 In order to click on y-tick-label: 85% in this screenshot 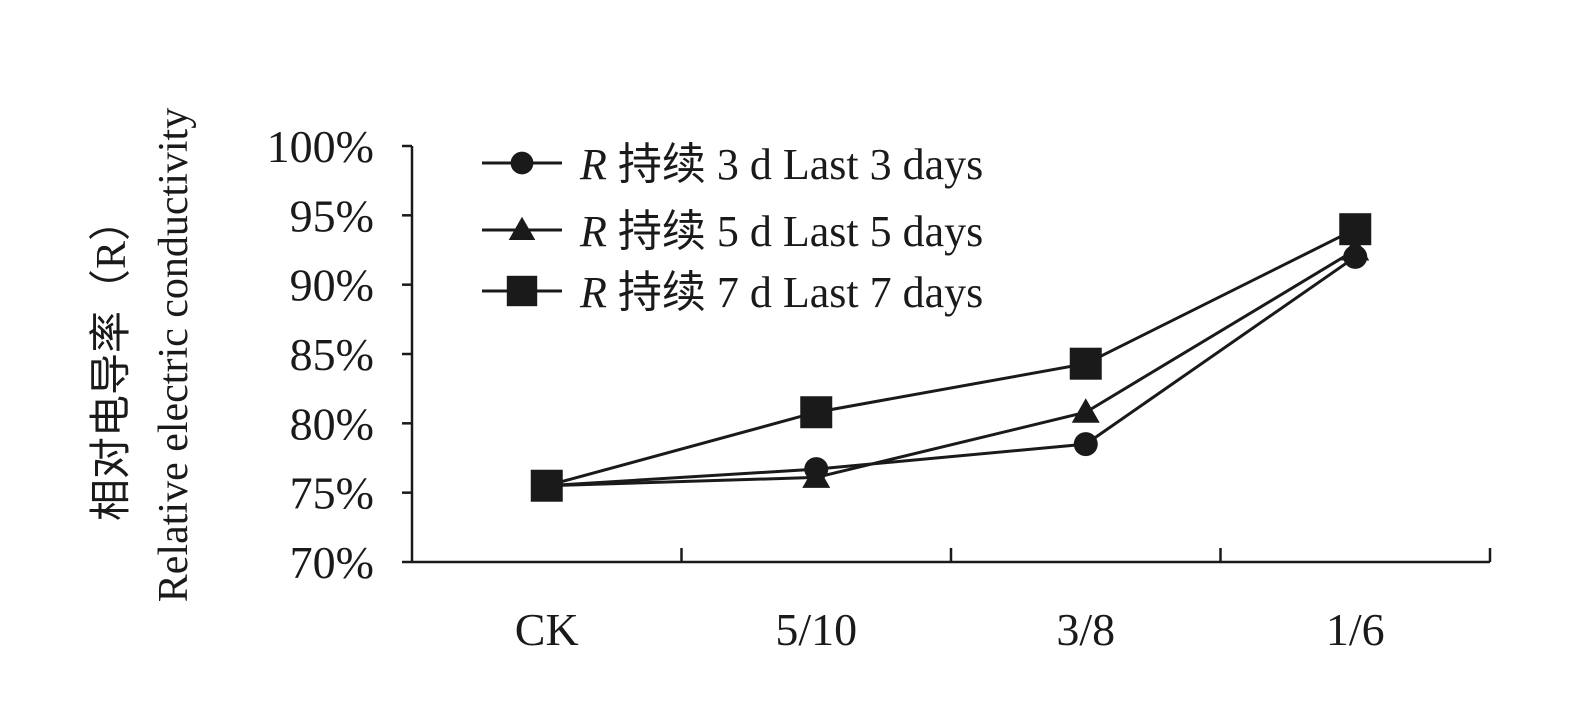, I will do `click(332, 354)`.